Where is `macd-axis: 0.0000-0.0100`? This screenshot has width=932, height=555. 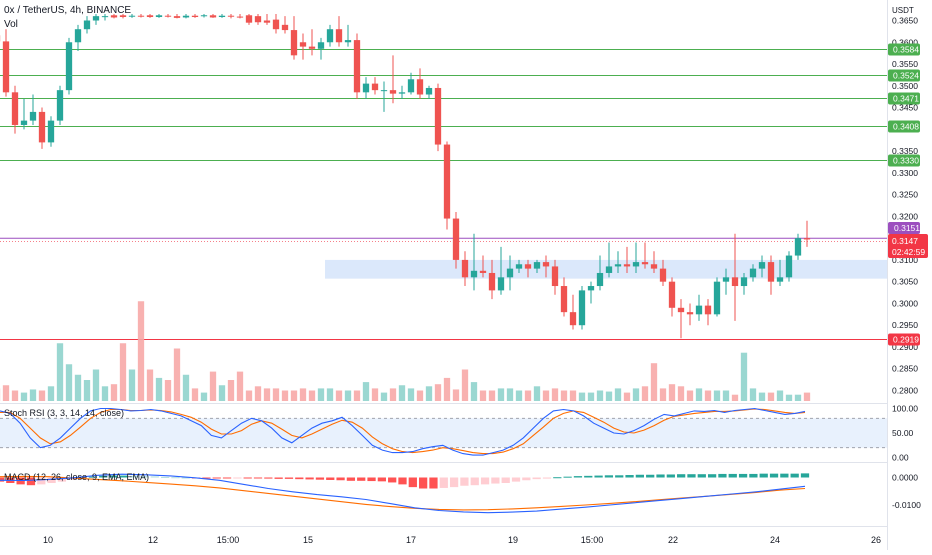 macd-axis: 0.0000-0.0100 is located at coordinates (906, 492).